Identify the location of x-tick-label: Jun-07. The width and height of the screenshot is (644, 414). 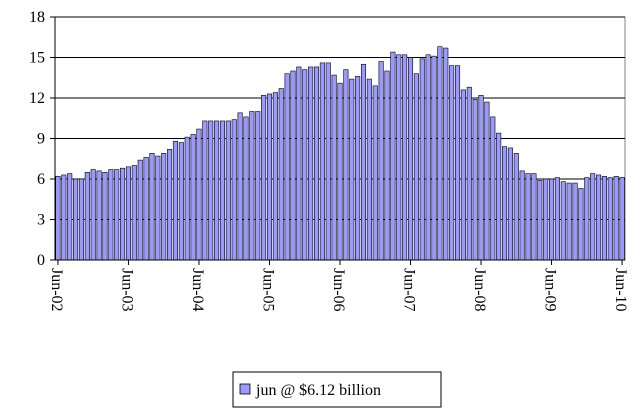
(409, 290).